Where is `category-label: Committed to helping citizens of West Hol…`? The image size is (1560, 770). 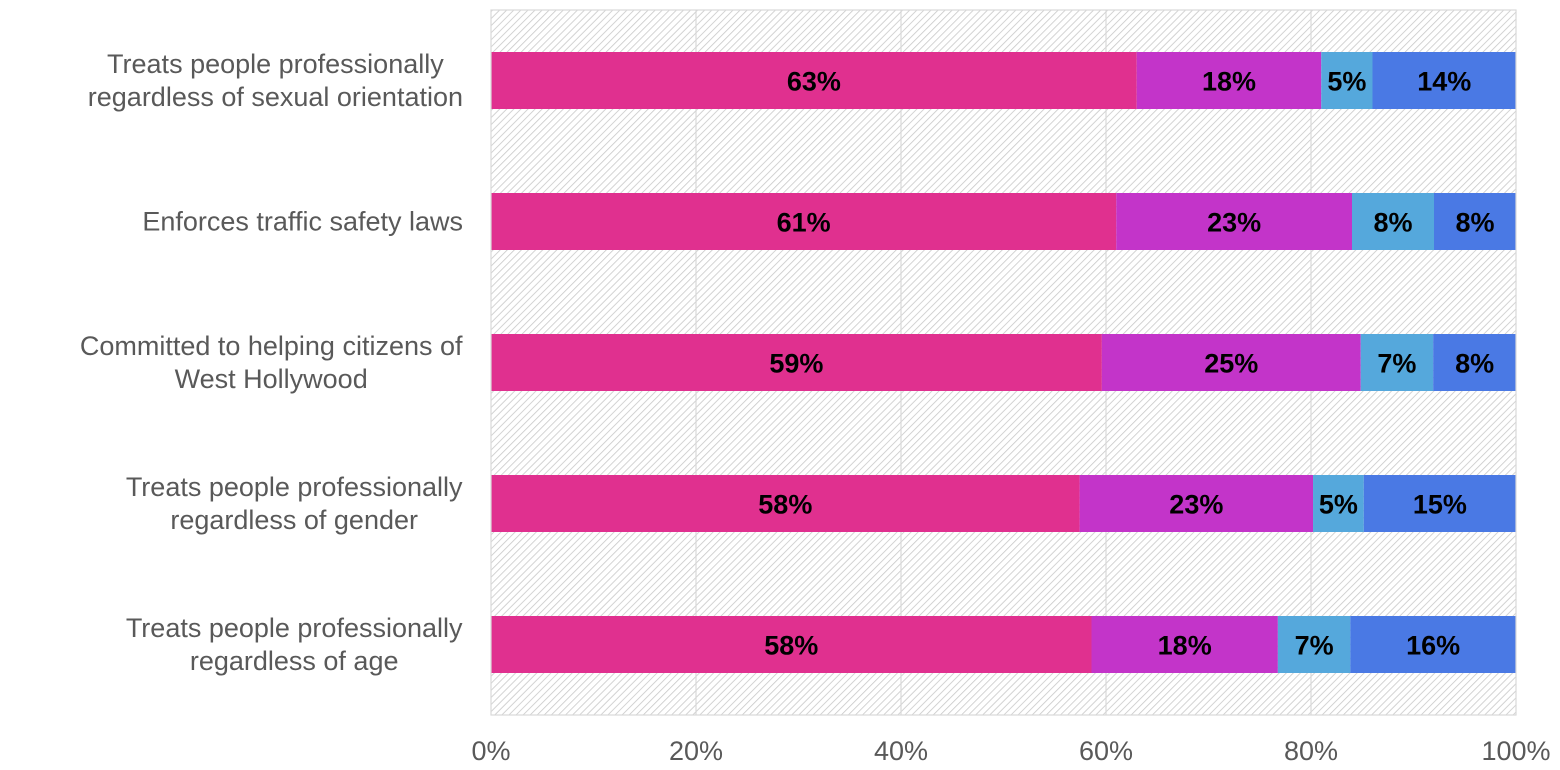 category-label: Committed to helping citizens of West Hol… is located at coordinates (271, 362).